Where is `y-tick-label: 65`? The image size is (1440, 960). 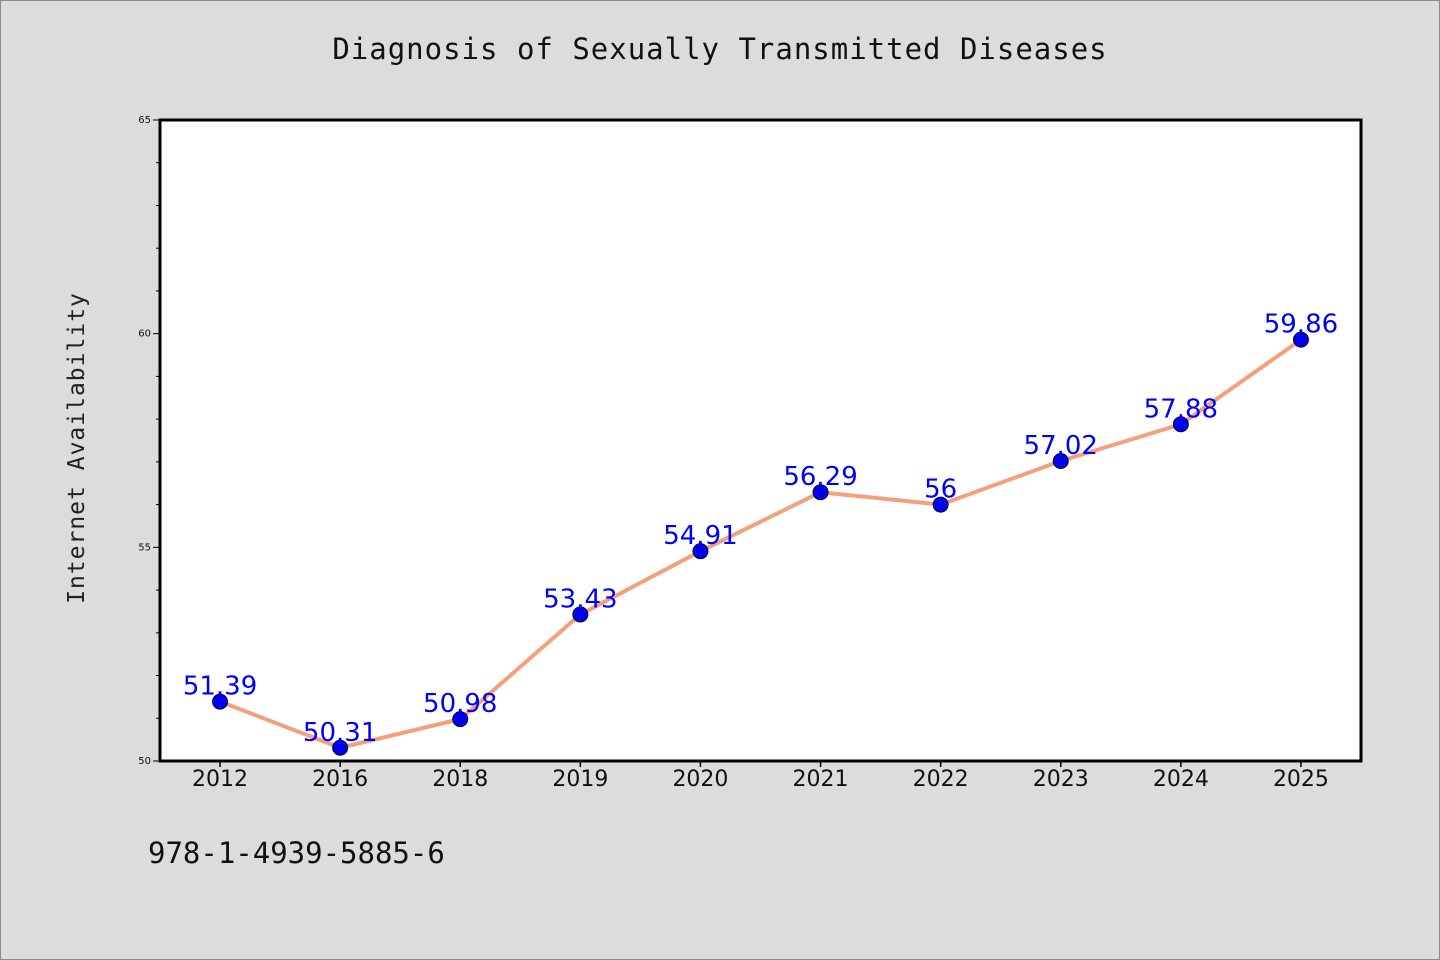 y-tick-label: 65 is located at coordinates (144, 120).